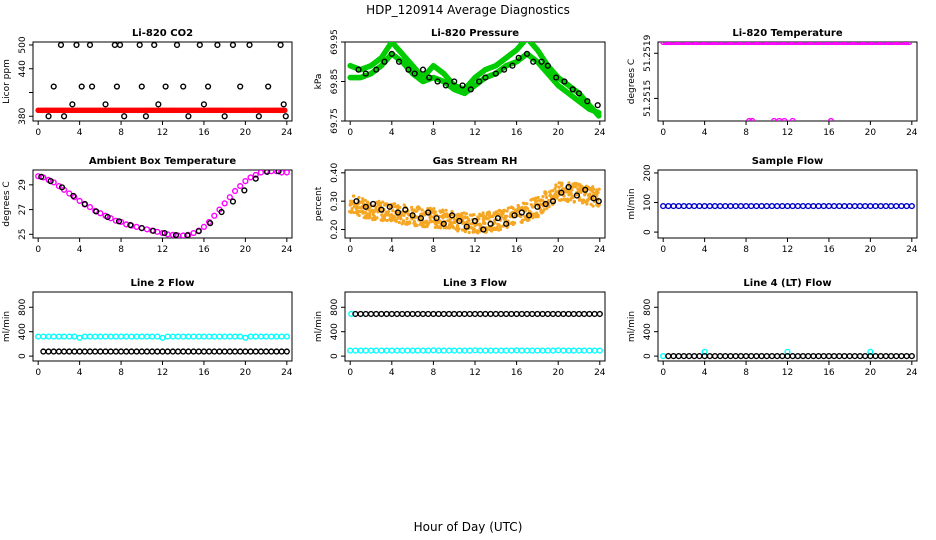 Image resolution: width=936 pixels, height=540 pixels. I want to click on x-tick-label: 16, so click(517, 133).